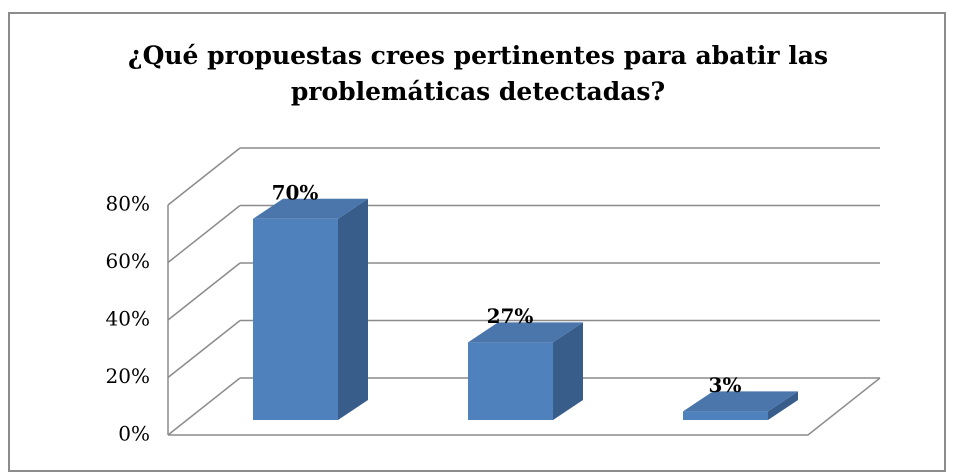 Image resolution: width=956 pixels, height=472 pixels. What do you see at coordinates (128, 204) in the screenshot?
I see `y-tick-label: 80%` at bounding box center [128, 204].